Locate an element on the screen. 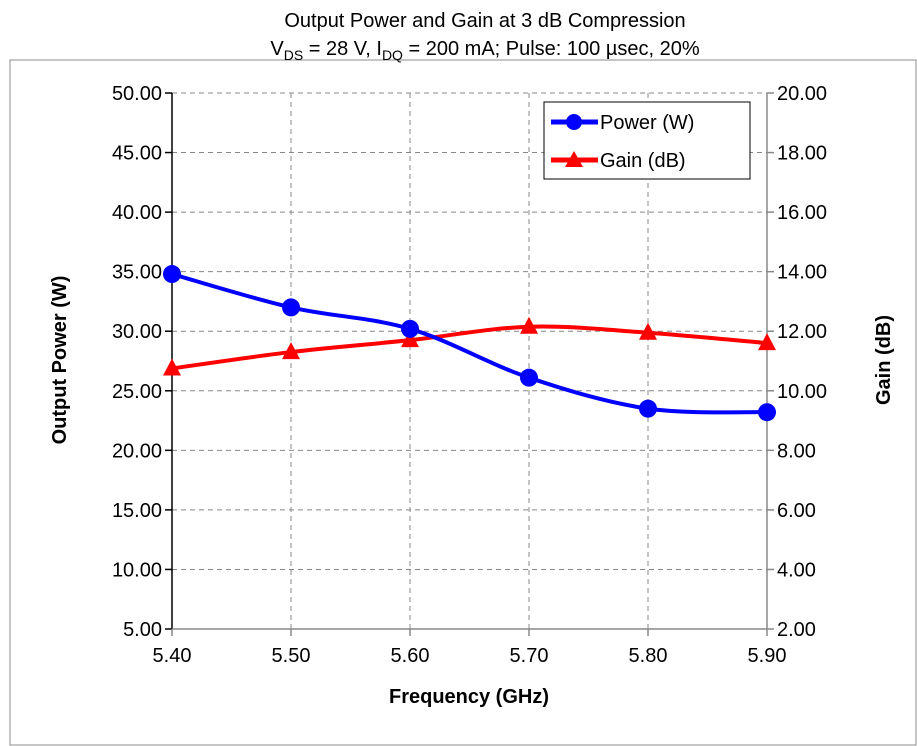 Image resolution: width=917 pixels, height=746 pixels. y2-tick-label: 2.00 is located at coordinates (796, 630).